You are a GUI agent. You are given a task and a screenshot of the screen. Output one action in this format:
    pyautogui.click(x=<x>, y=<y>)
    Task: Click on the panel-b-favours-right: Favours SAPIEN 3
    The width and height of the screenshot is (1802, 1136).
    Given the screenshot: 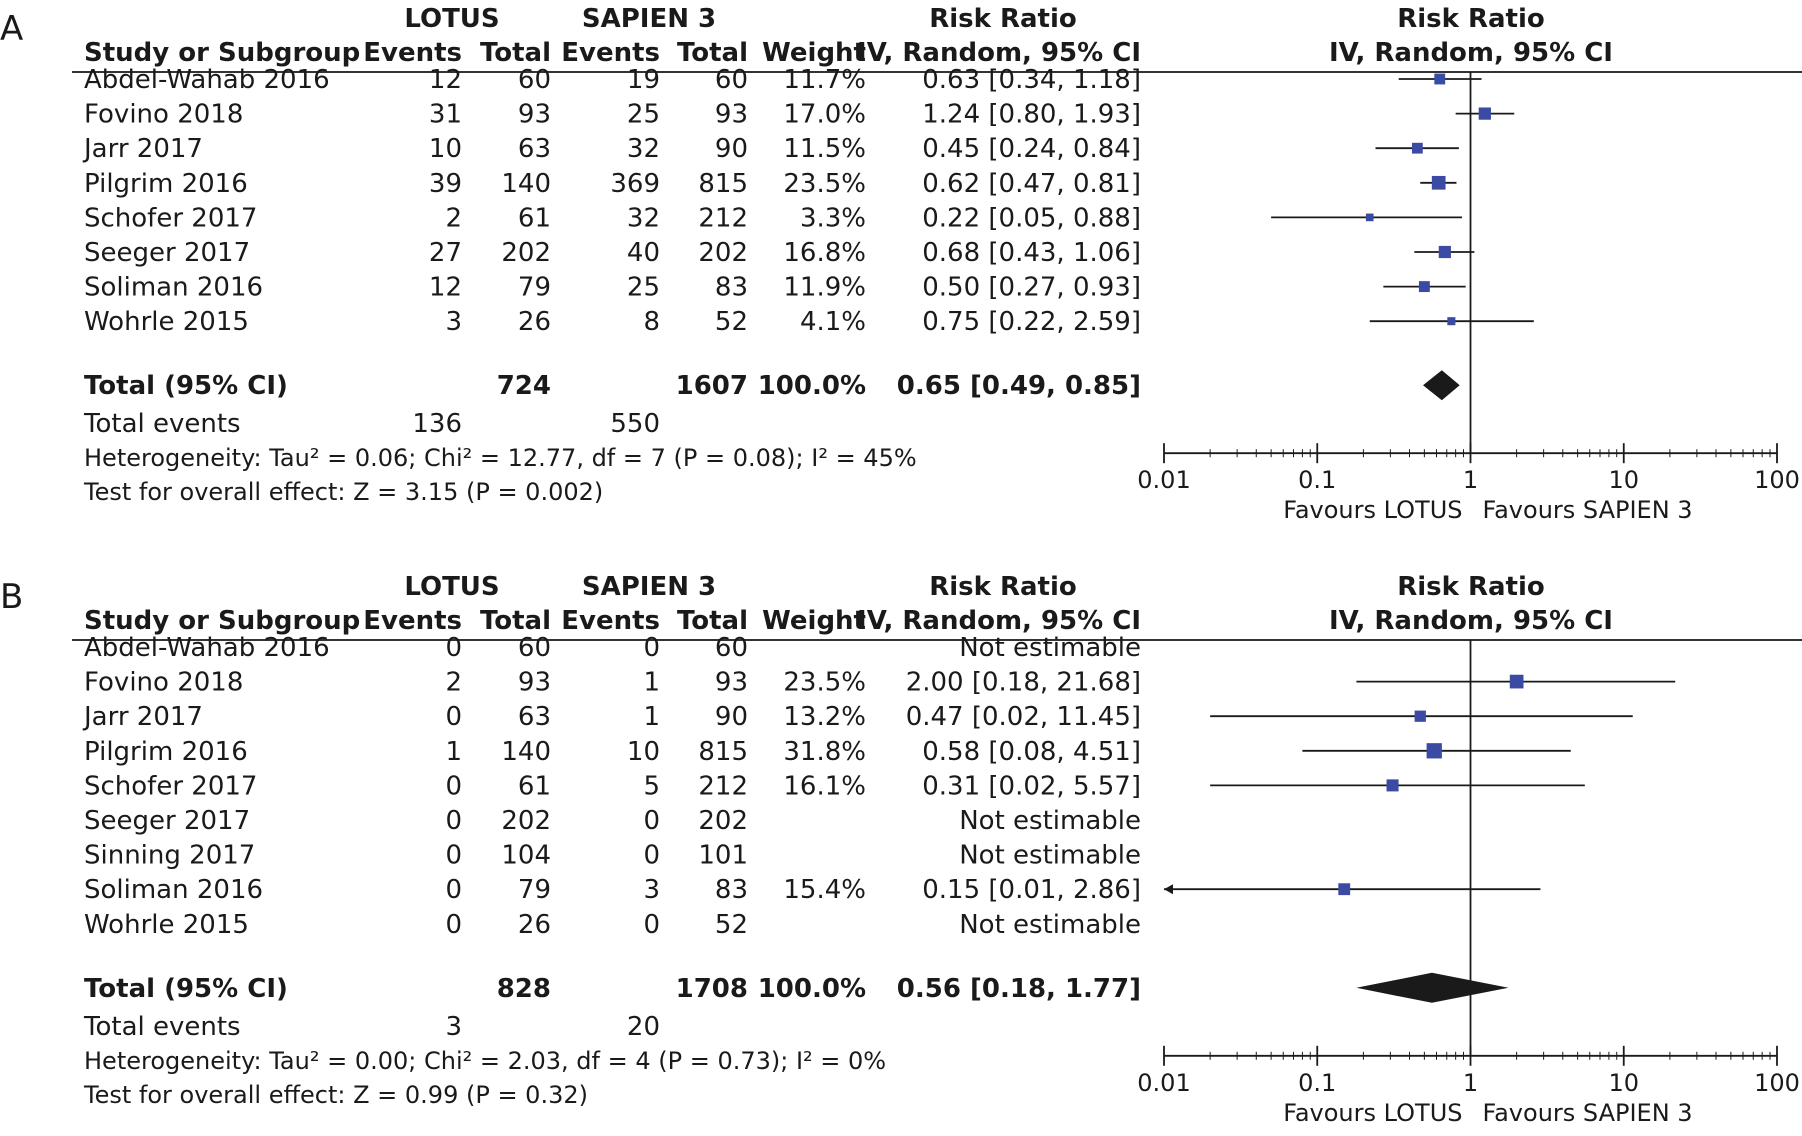 What is the action you would take?
    pyautogui.click(x=1588, y=1113)
    